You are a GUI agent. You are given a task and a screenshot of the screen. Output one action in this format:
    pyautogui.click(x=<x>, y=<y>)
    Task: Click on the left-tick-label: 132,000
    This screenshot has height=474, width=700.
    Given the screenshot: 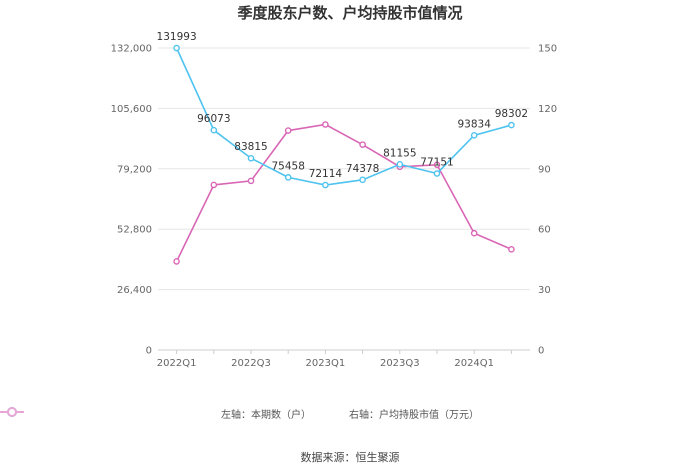 What is the action you would take?
    pyautogui.click(x=131, y=49)
    